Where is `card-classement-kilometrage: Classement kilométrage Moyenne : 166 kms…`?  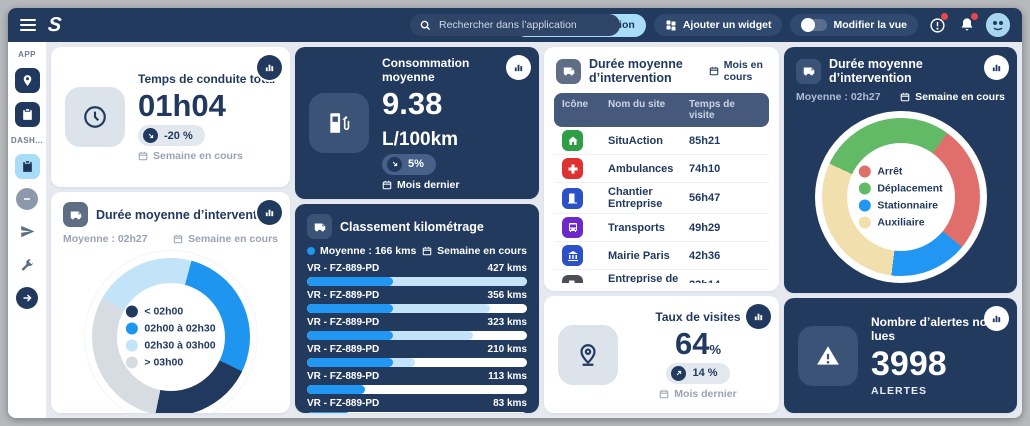
card-classement-kilometrage: Classement kilométrage Moyenne : 166 kms… is located at coordinates (417, 308).